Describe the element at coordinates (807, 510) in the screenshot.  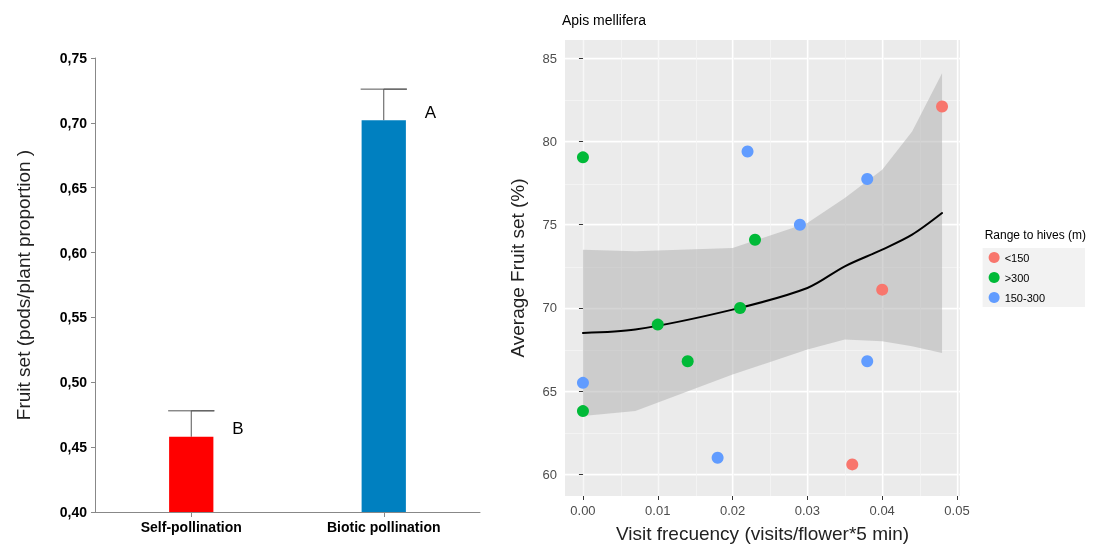
I see `x-tick-label: 0.03` at that location.